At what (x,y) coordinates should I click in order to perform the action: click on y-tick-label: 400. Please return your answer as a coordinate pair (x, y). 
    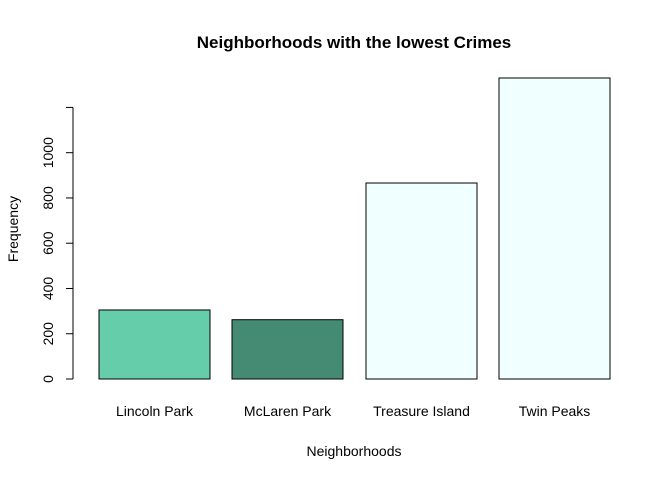
    Looking at the image, I should click on (48, 289).